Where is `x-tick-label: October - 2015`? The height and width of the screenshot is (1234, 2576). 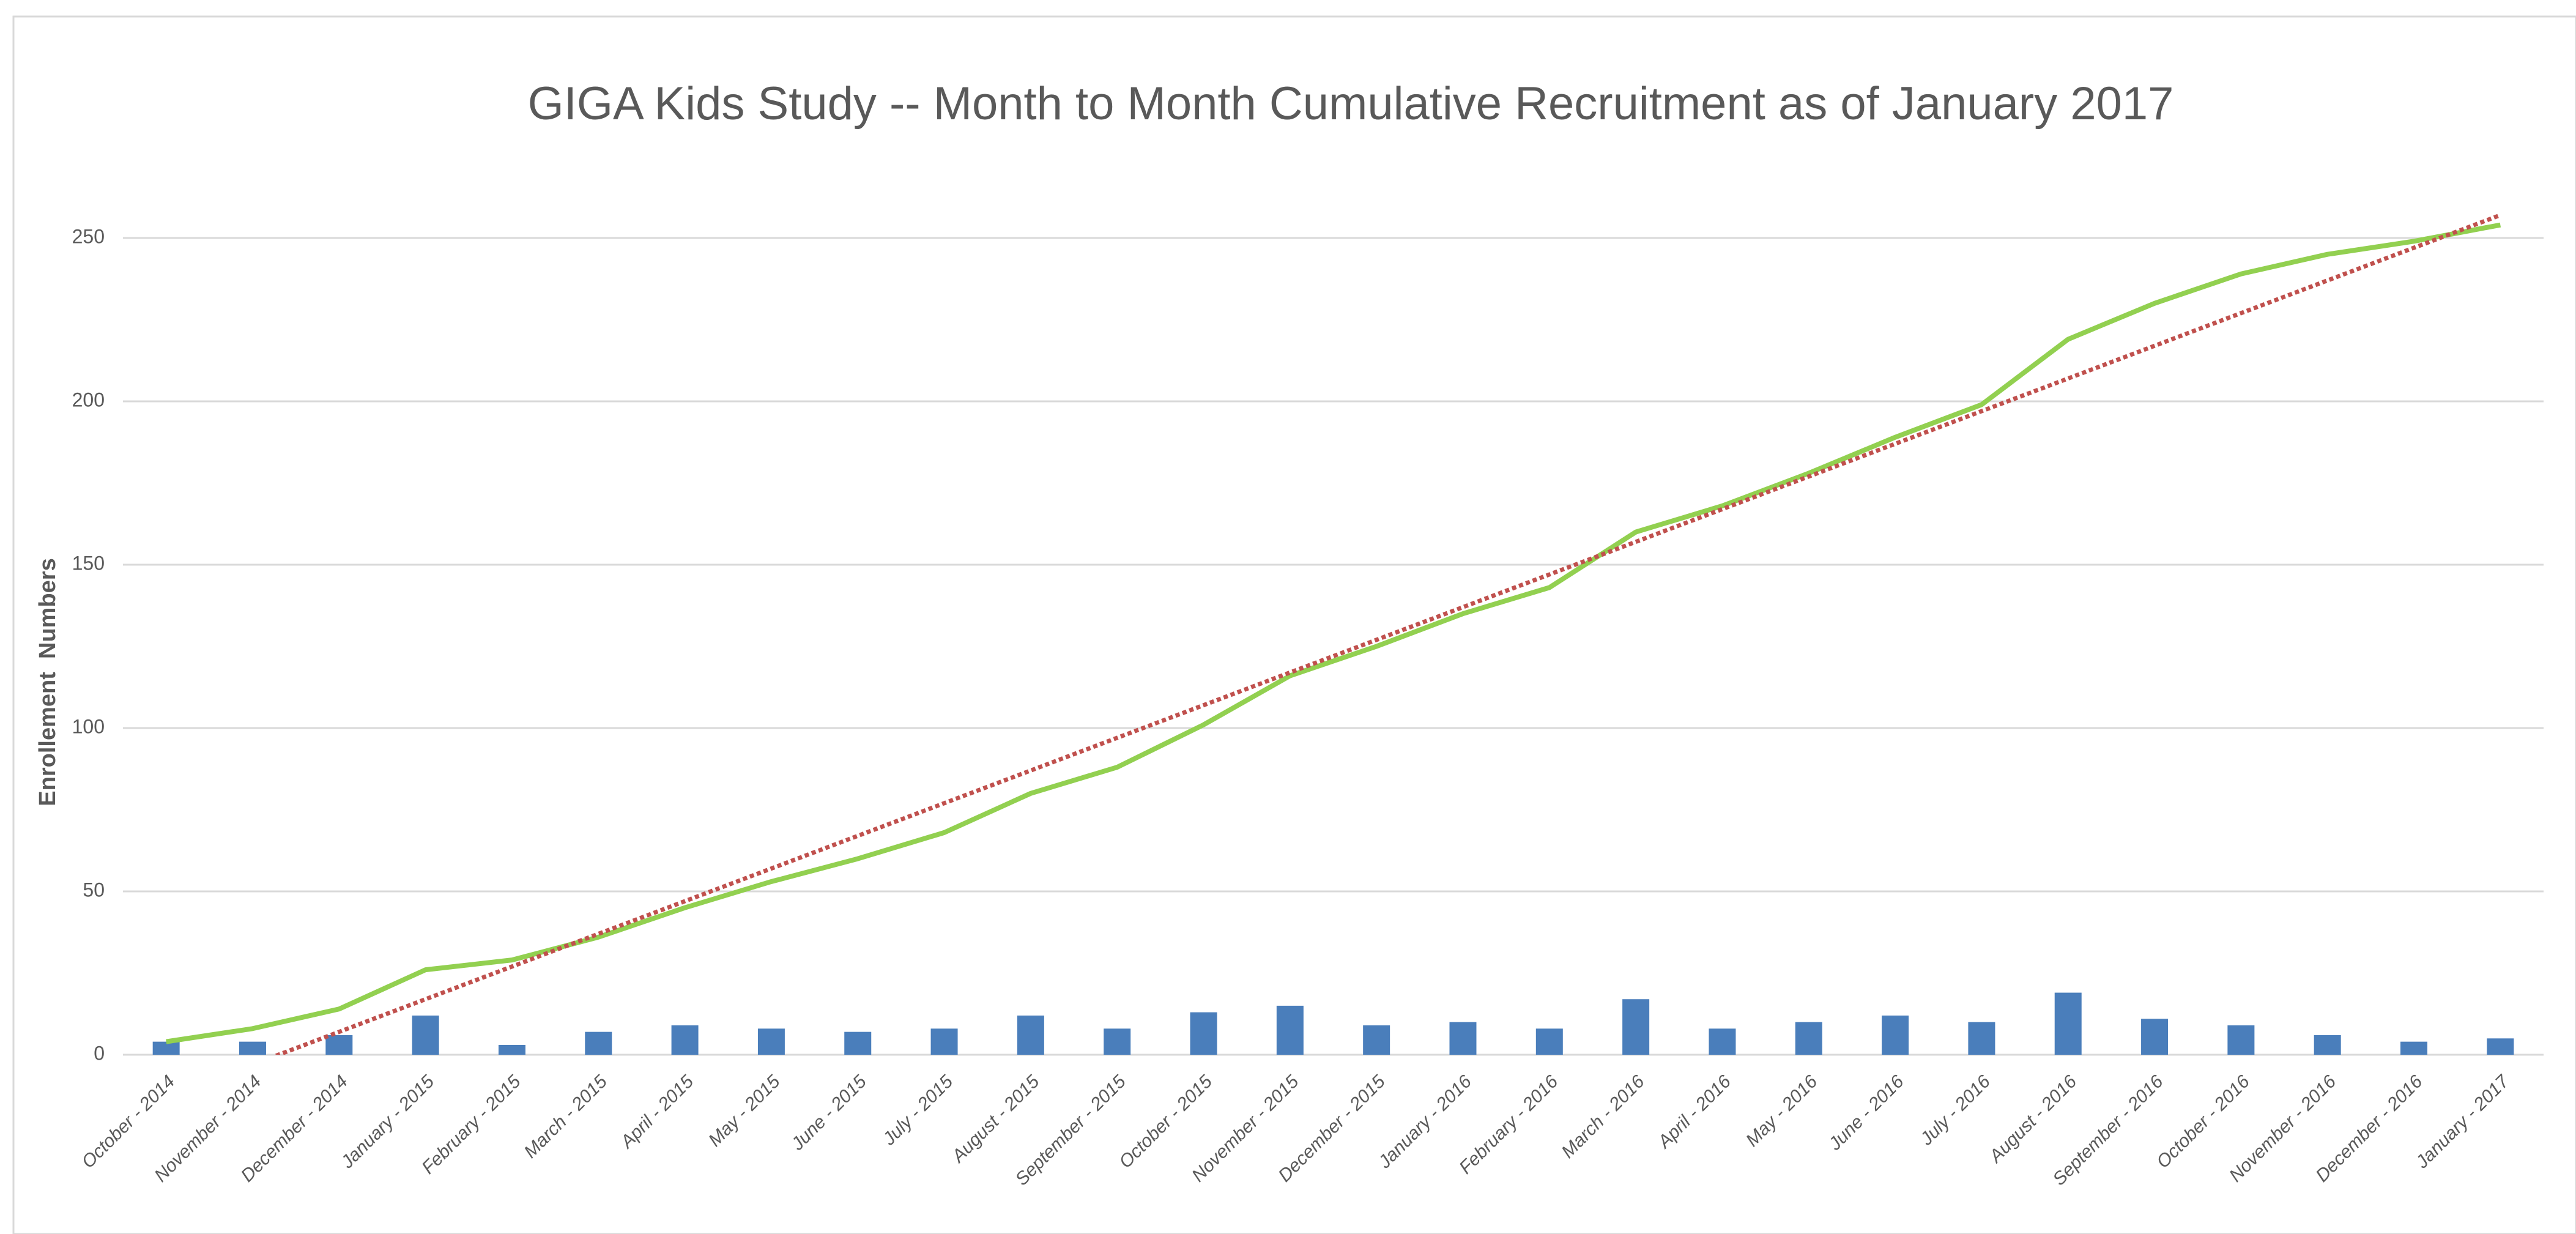 x-tick-label: October - 2015 is located at coordinates (1165, 1121).